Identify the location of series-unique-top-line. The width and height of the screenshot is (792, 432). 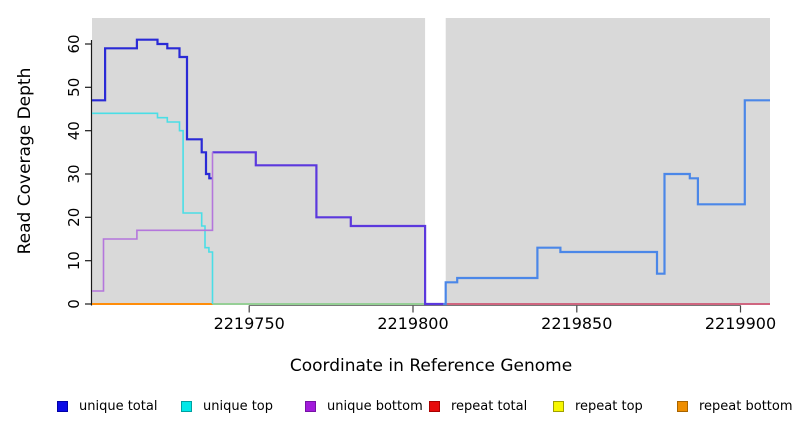
(153, 208).